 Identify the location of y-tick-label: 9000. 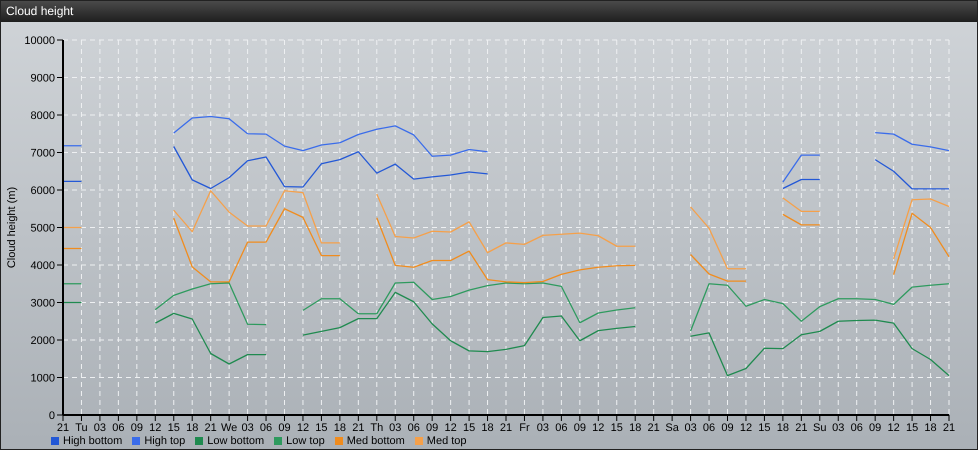
(42, 78).